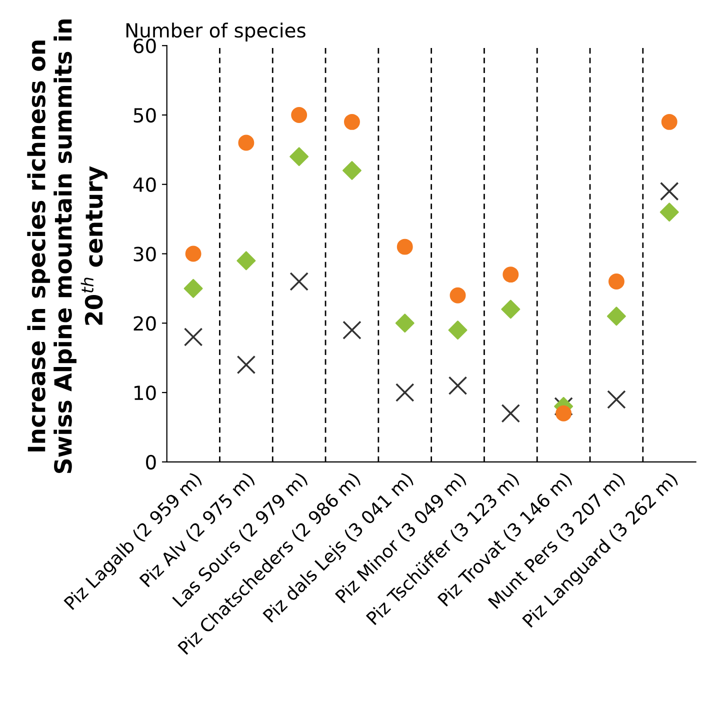  Describe the element at coordinates (145, 115) in the screenshot. I see `y-tick-label: 50` at that location.